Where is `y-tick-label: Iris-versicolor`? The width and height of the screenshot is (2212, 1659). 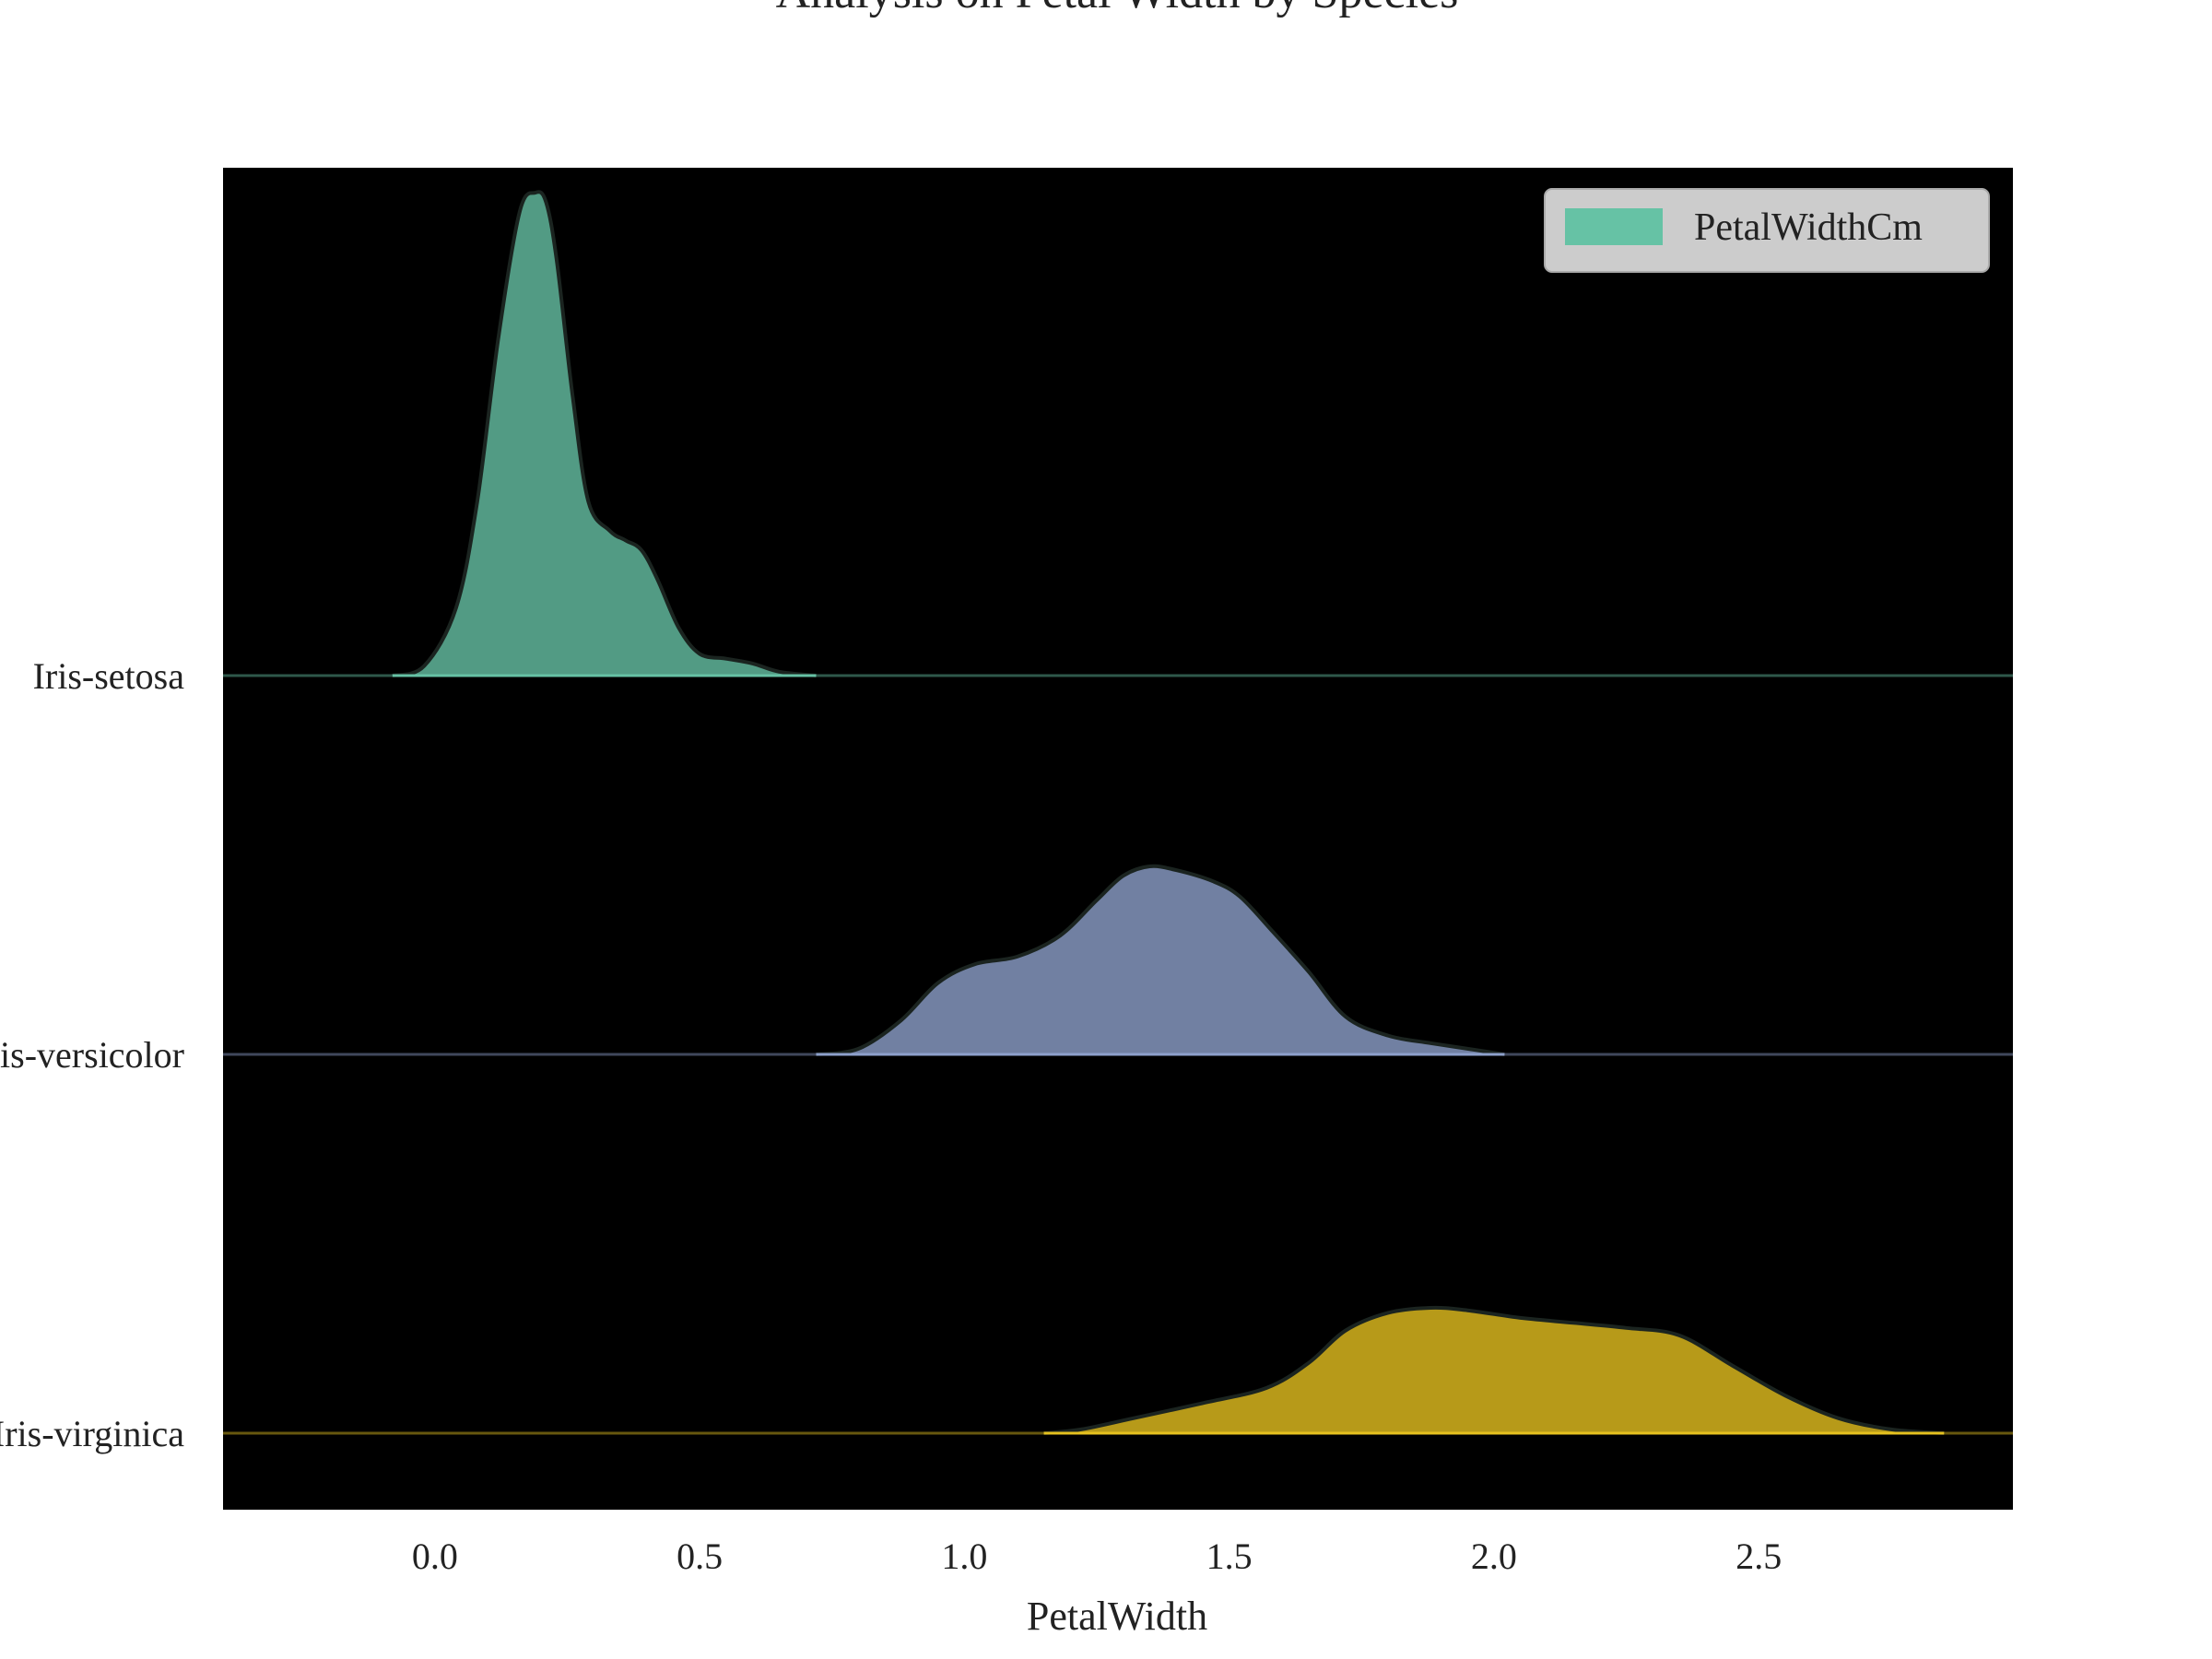 y-tick-label: Iris-versicolor is located at coordinates (92, 1055).